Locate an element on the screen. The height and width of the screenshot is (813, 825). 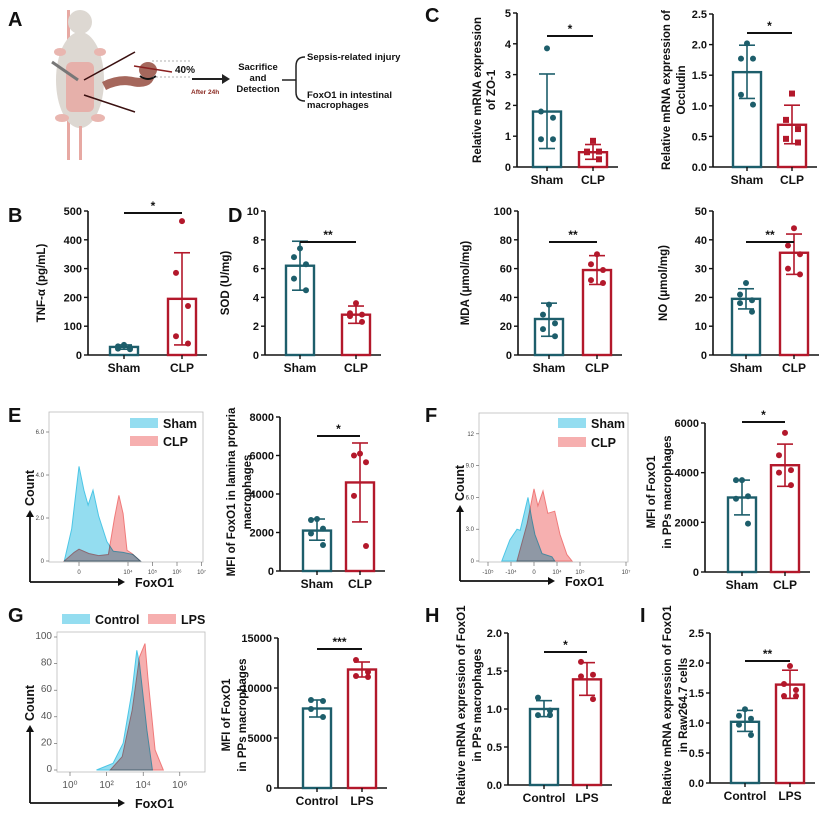
x-tick-label: 10⁷ is located at coordinates (626, 572).